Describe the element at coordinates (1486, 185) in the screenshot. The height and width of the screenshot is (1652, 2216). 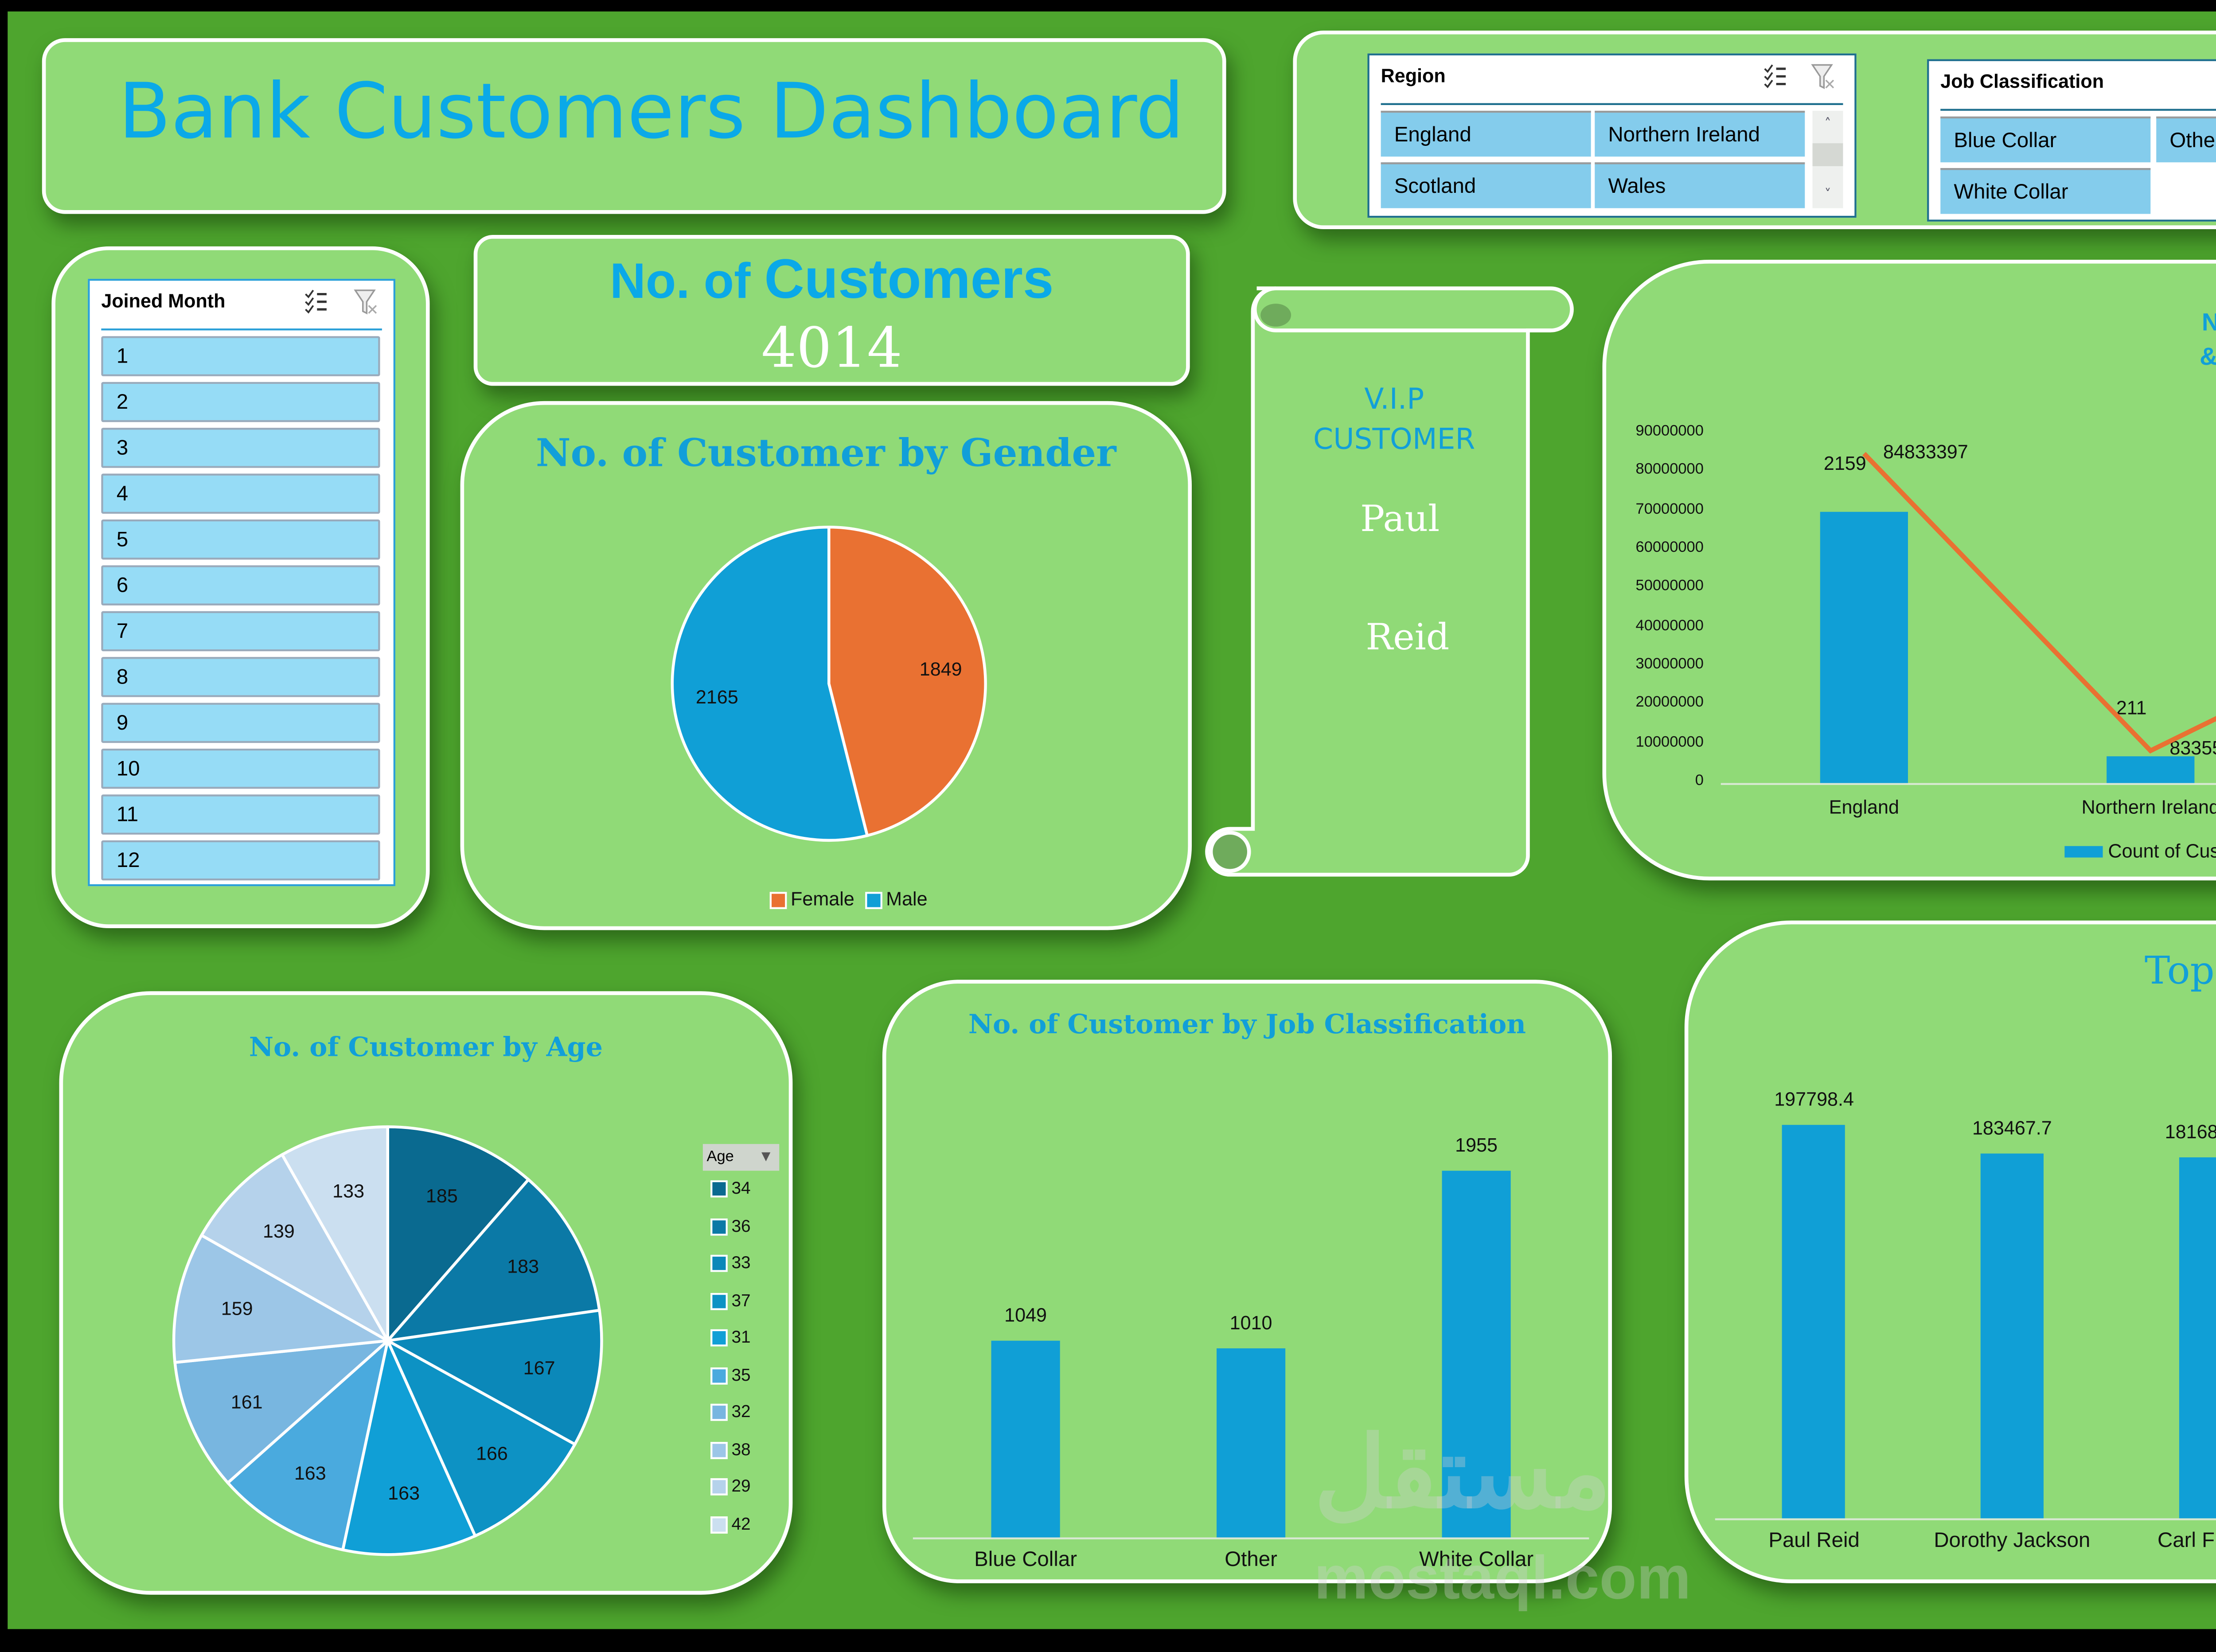
I see `region-item-scotland: Scotland` at that location.